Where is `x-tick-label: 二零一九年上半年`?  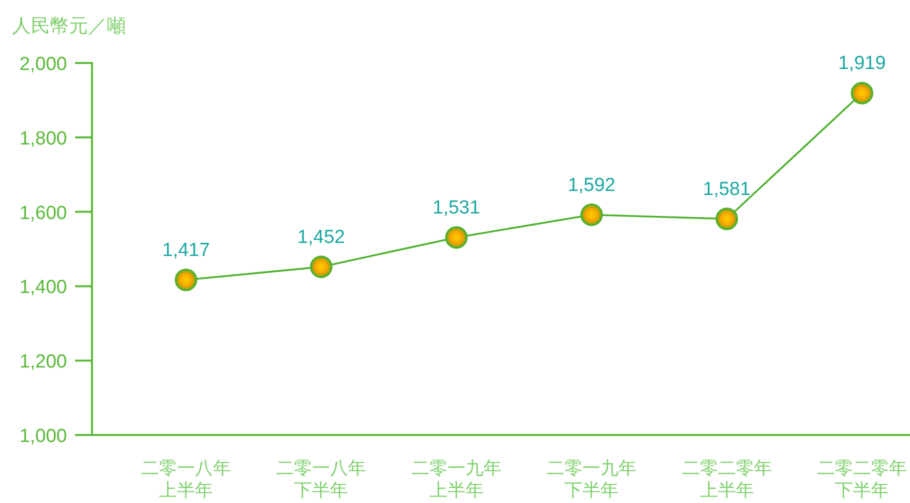
x-tick-label: 二零一九年上半年 is located at coordinates (456, 479).